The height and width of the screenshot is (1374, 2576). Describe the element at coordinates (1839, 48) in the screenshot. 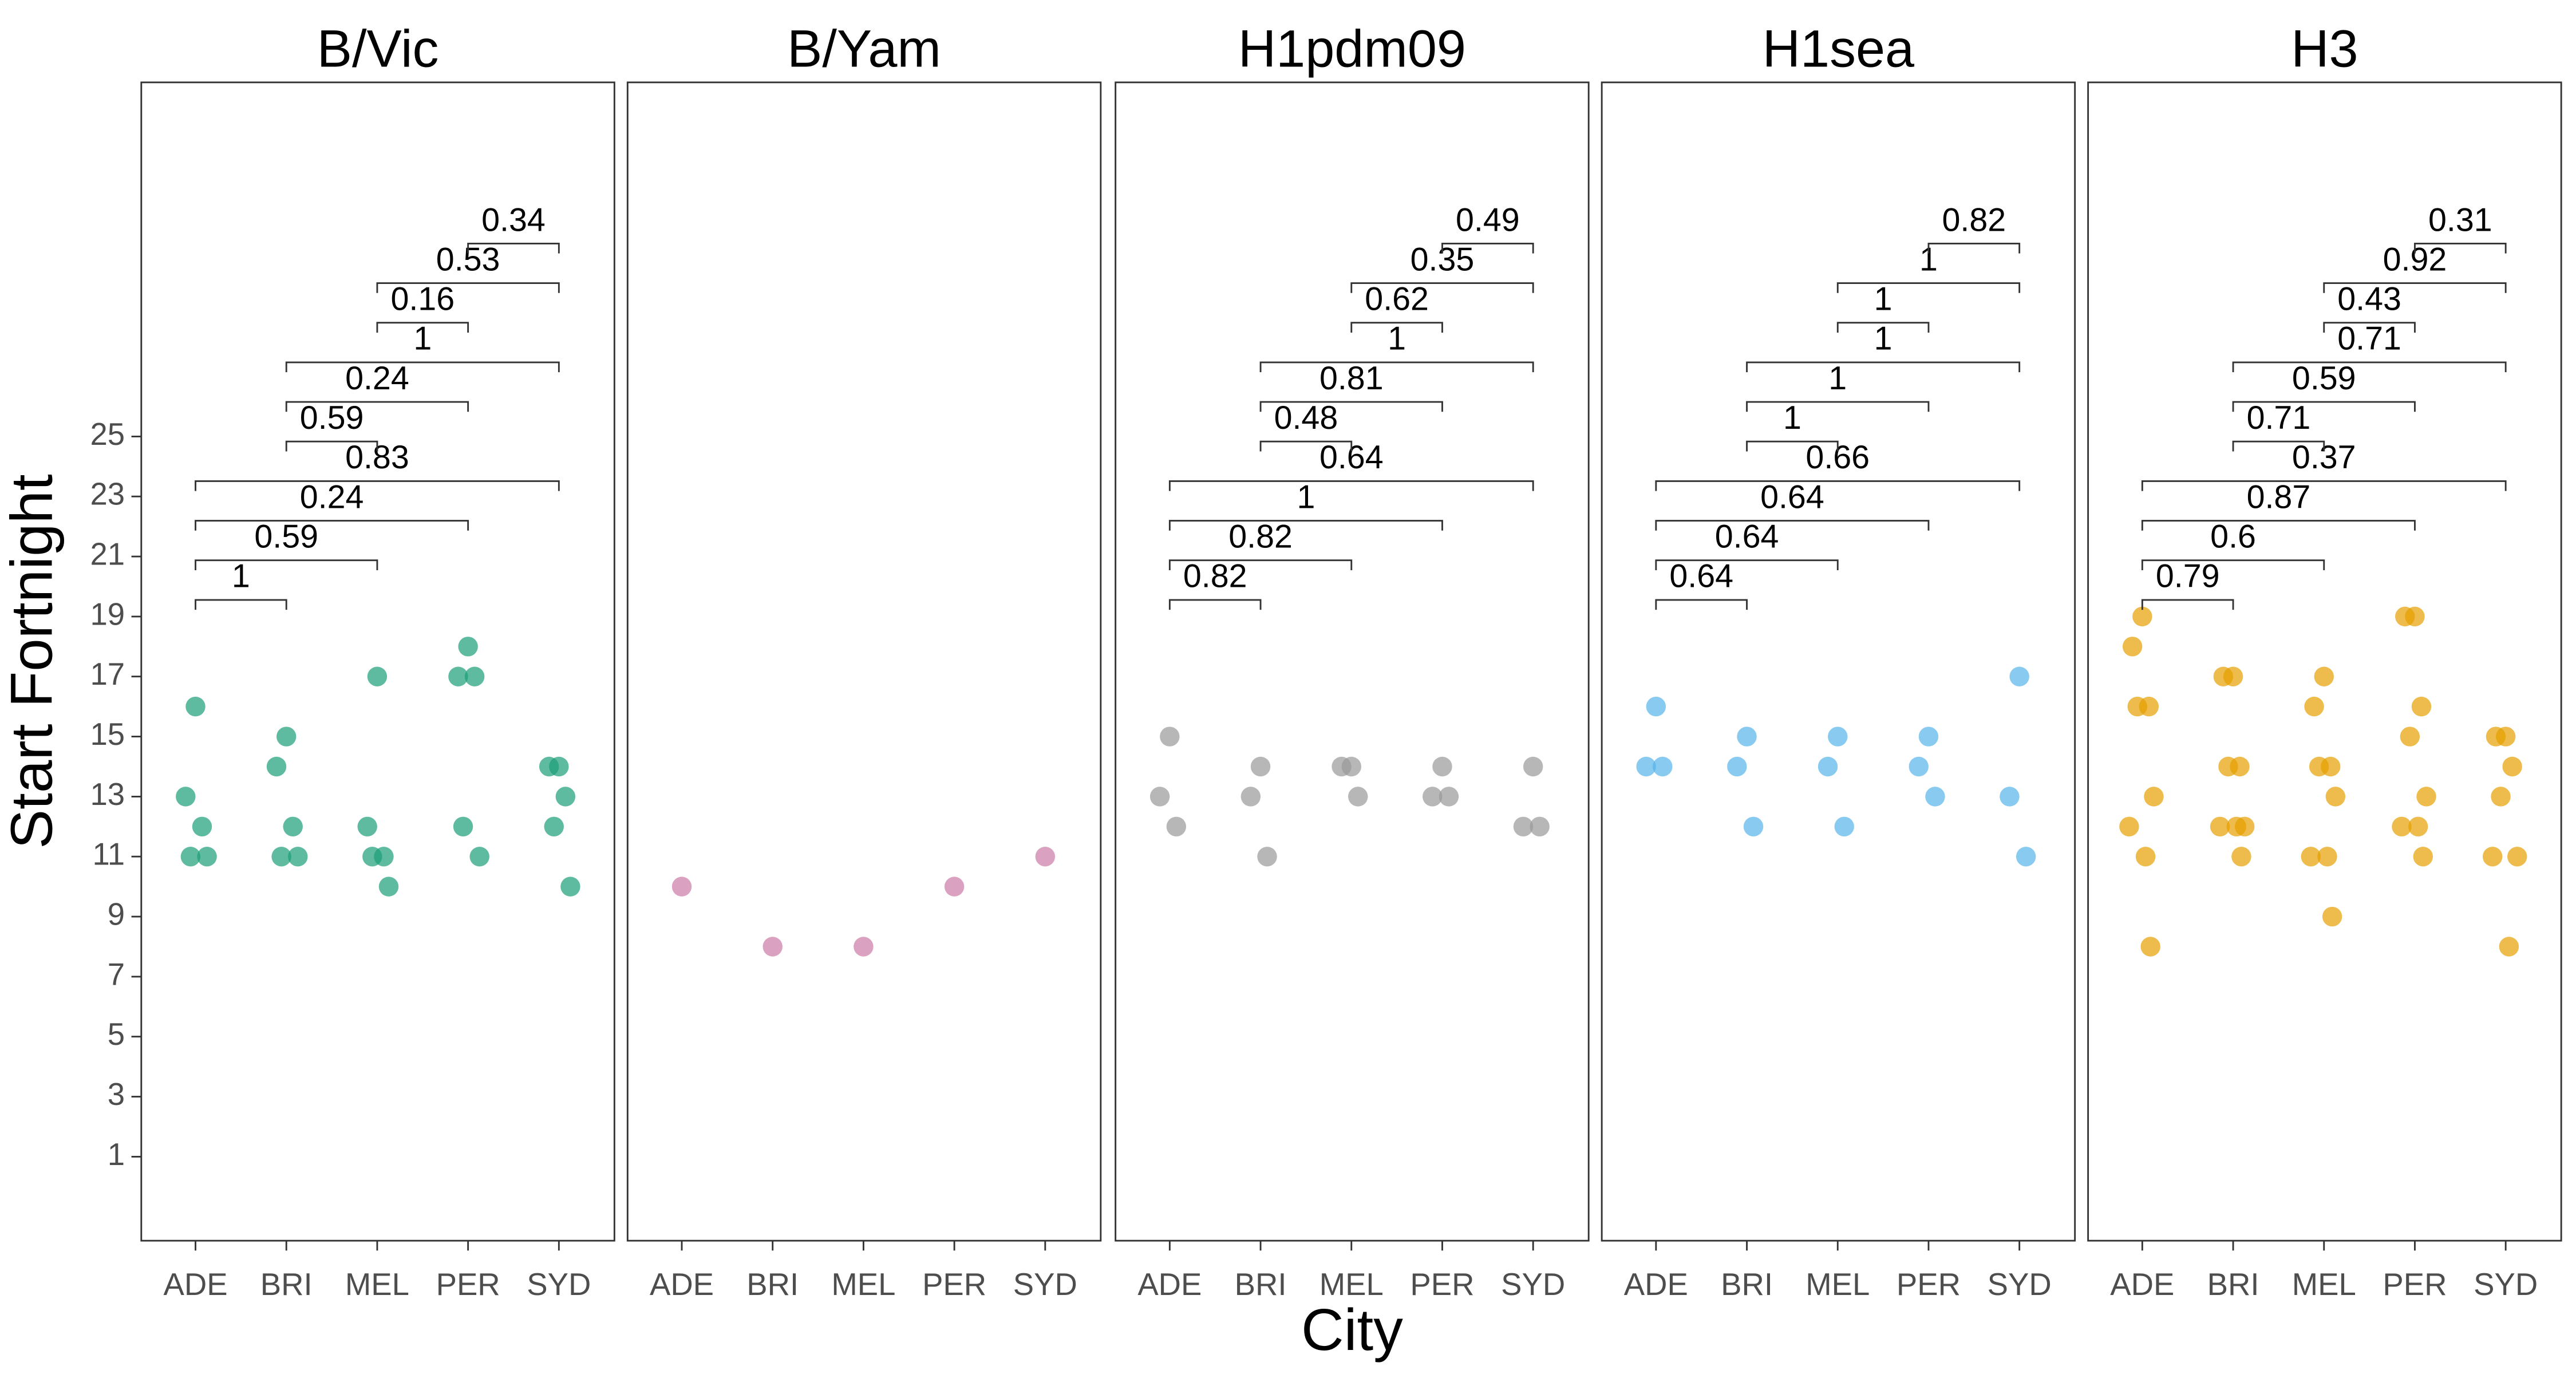

I see `panel-title: H1sea` at that location.